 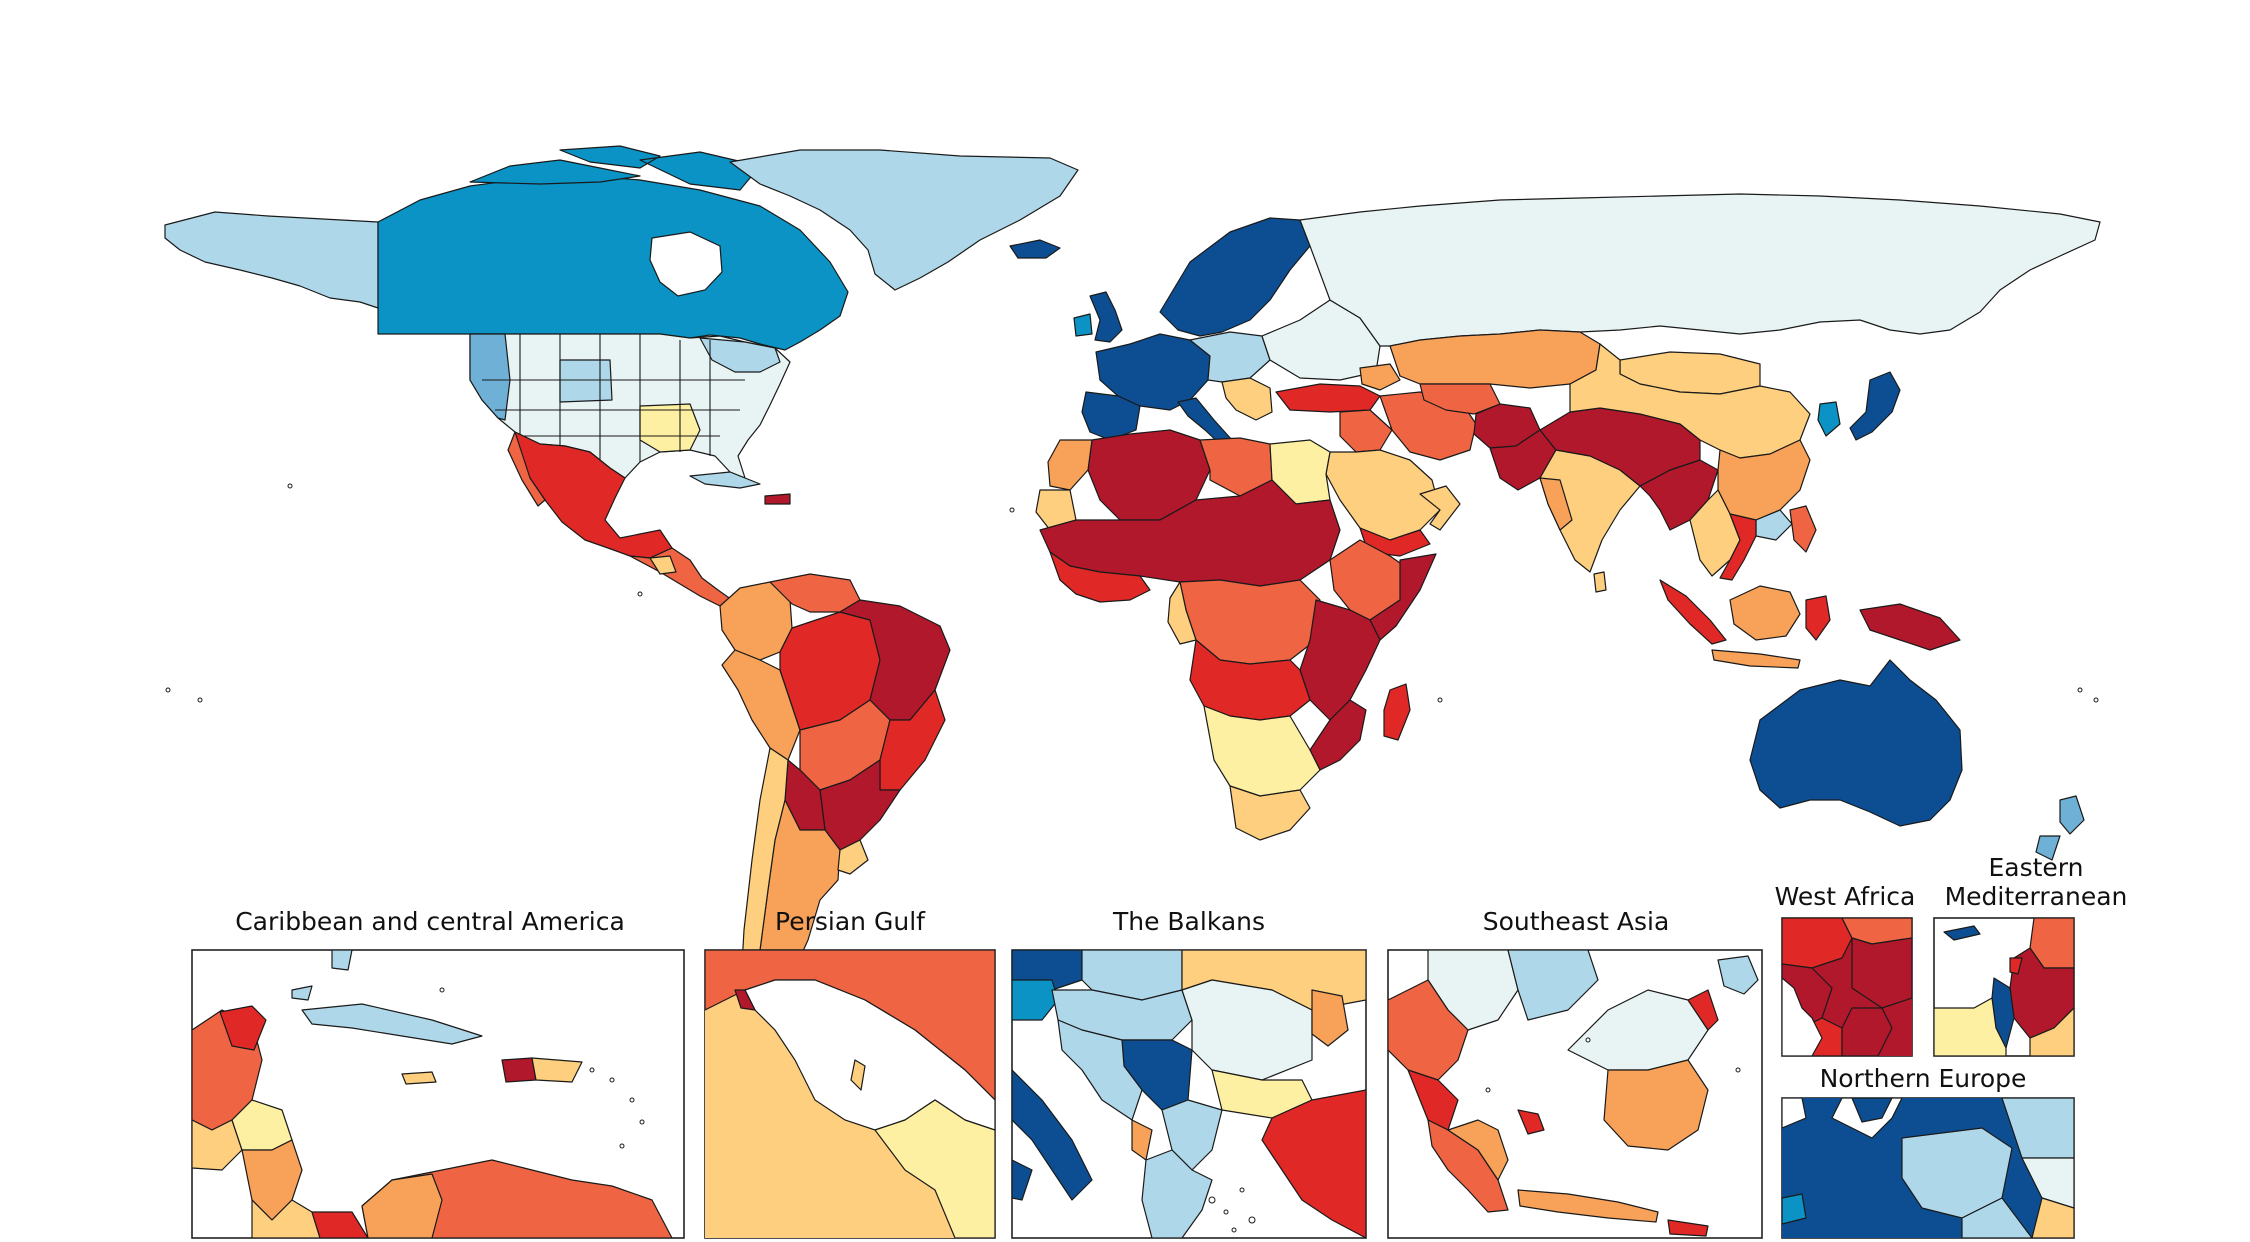 What do you see at coordinates (1875, 406) in the screenshot?
I see `region-japan` at bounding box center [1875, 406].